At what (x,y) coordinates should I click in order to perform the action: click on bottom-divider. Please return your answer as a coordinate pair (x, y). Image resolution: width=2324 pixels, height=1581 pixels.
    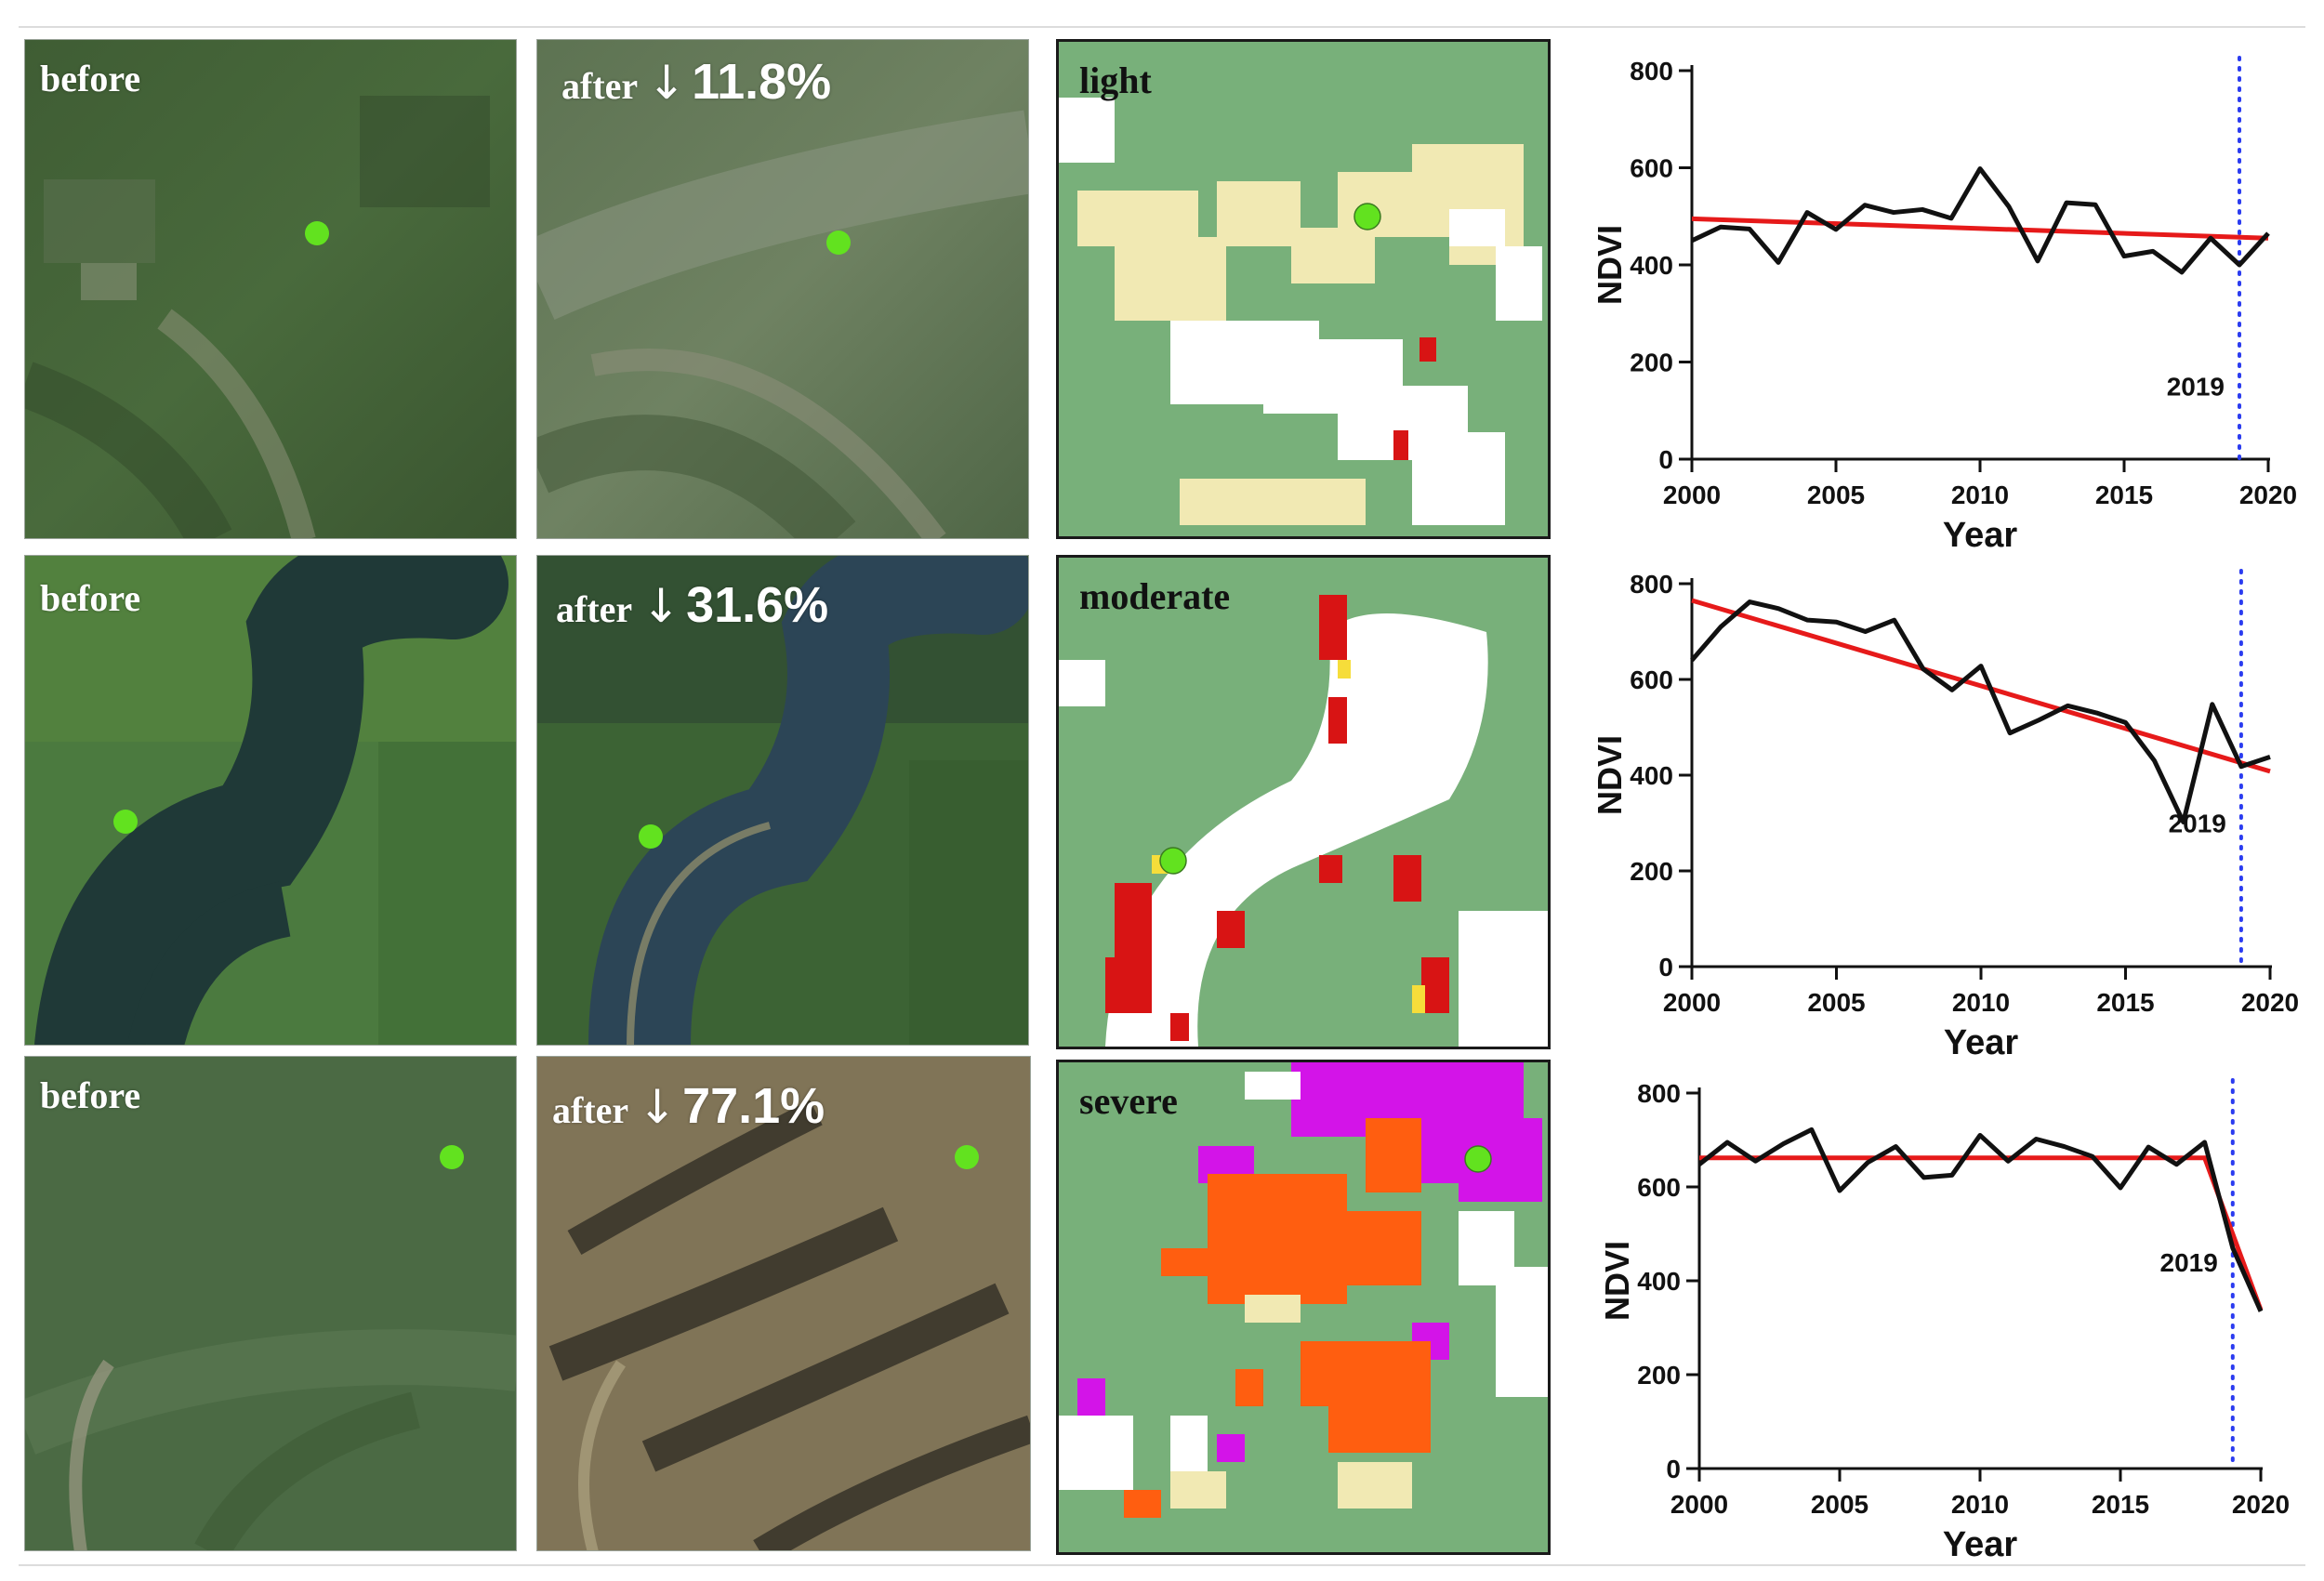
    Looking at the image, I should click on (1162, 1565).